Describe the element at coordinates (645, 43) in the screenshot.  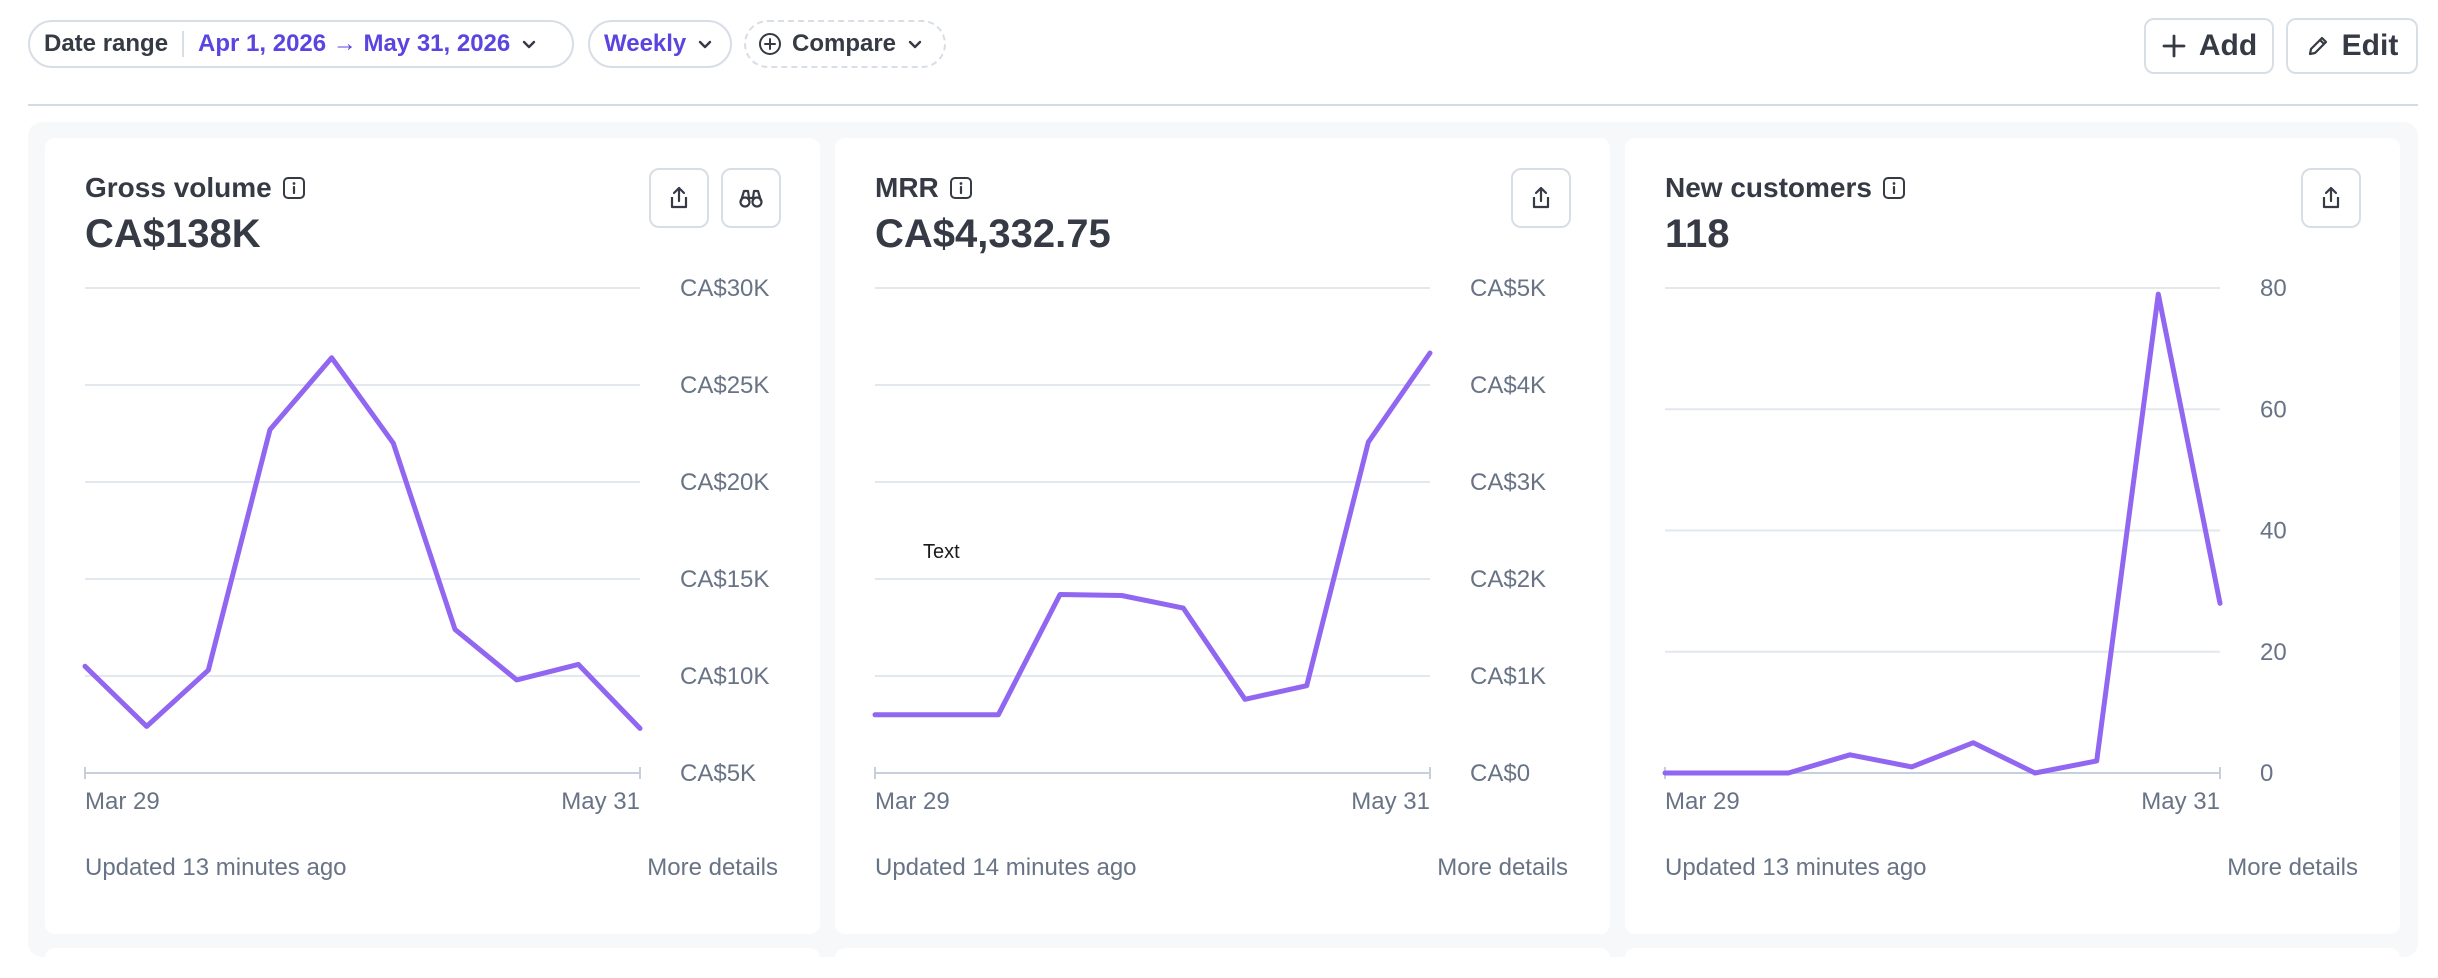
I see `interval-value: Weekly` at that location.